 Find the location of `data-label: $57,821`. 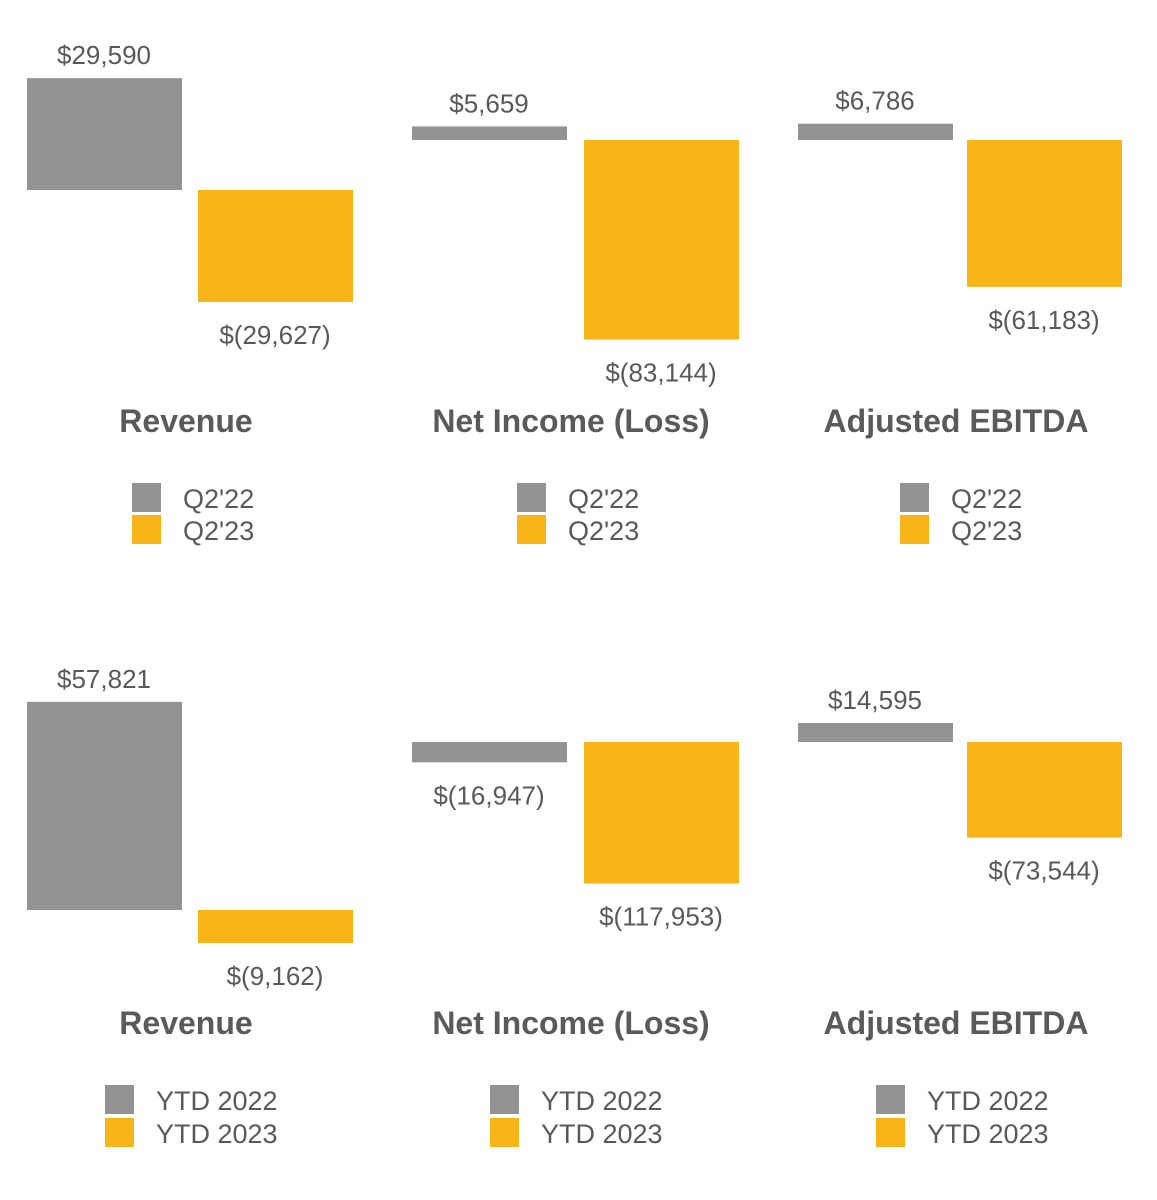

data-label: $57,821 is located at coordinates (104, 679).